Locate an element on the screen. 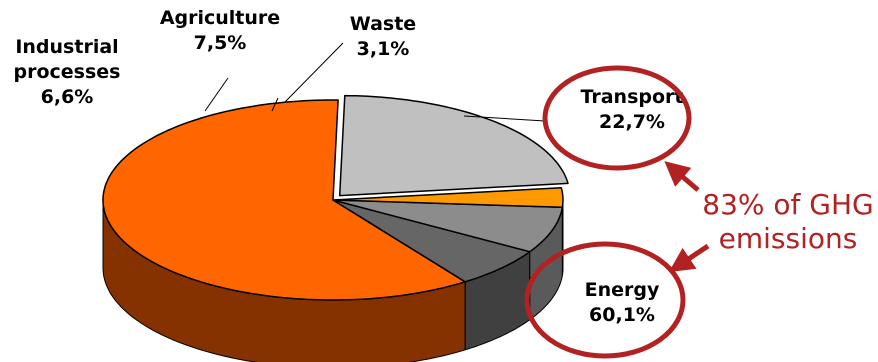  slice-side-waste is located at coordinates (562, 238).